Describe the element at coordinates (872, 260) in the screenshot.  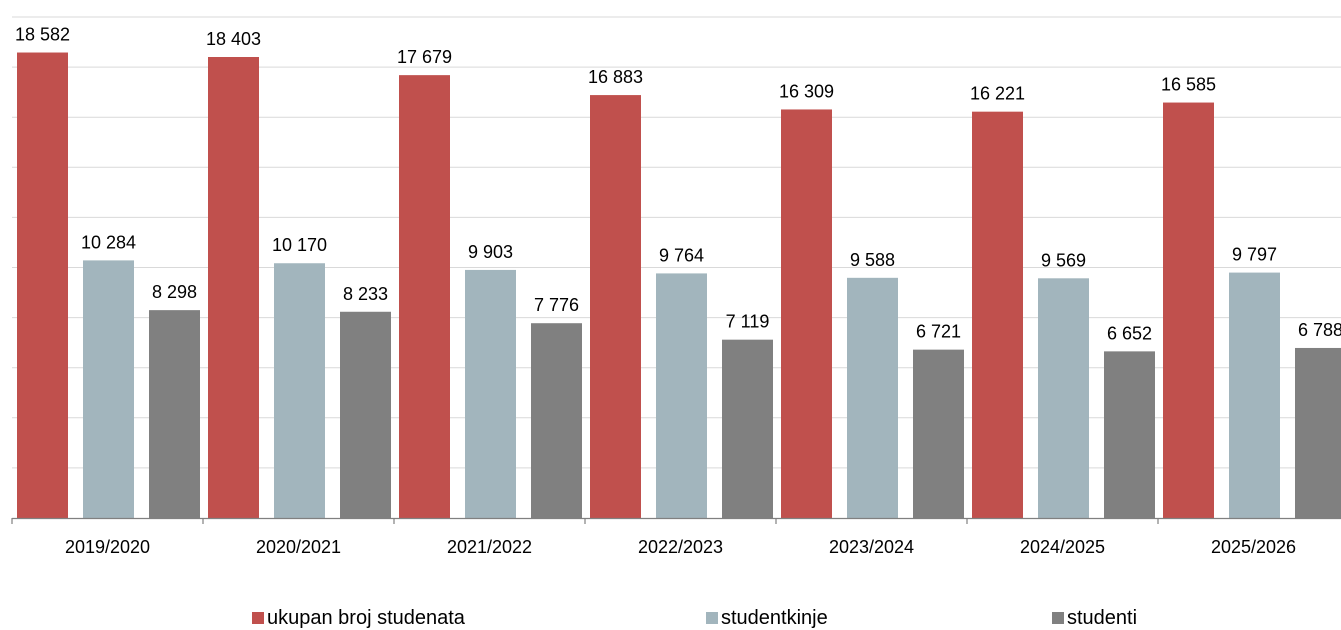
I see `data-label: 9 588` at that location.